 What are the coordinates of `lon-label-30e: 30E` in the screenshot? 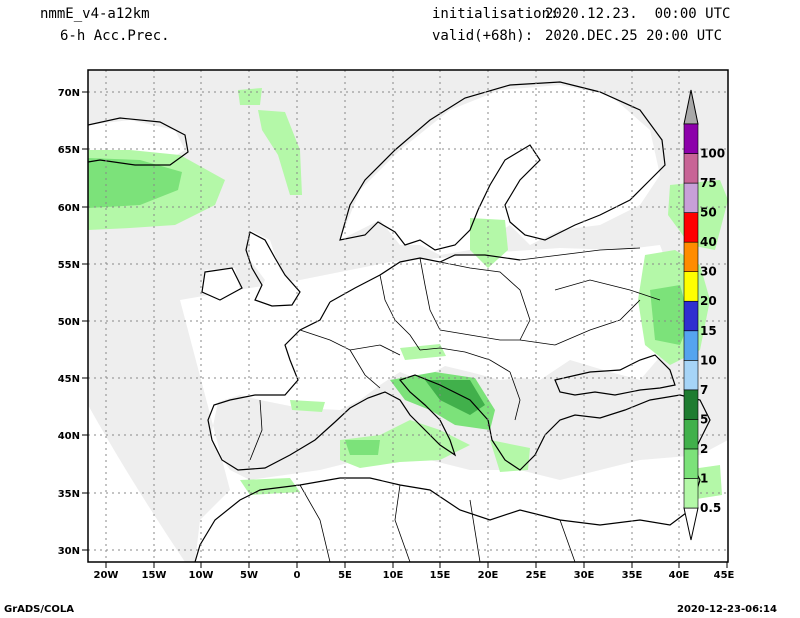 It's located at (584, 575).